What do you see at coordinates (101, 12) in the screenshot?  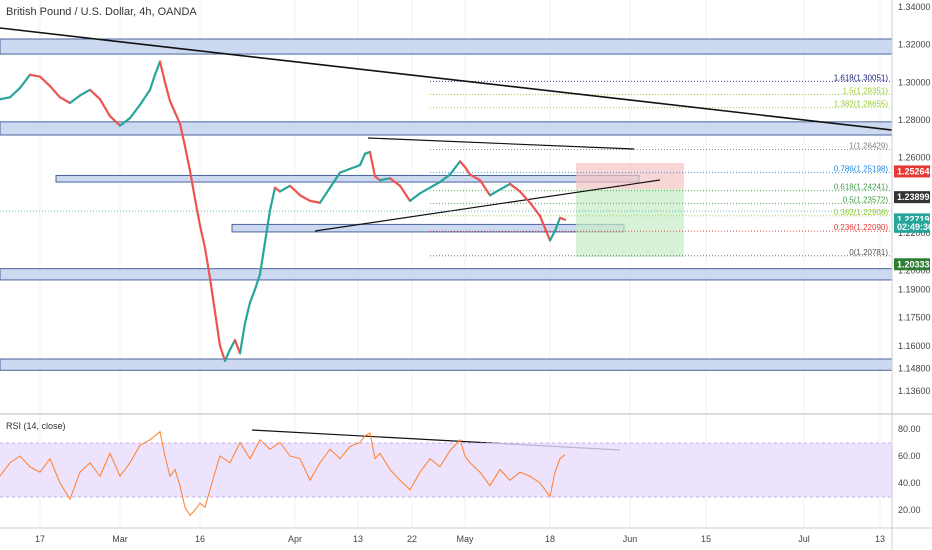 I see `chart-title: British Pound / U.S. Dollar, 4h, OANDA` at bounding box center [101, 12].